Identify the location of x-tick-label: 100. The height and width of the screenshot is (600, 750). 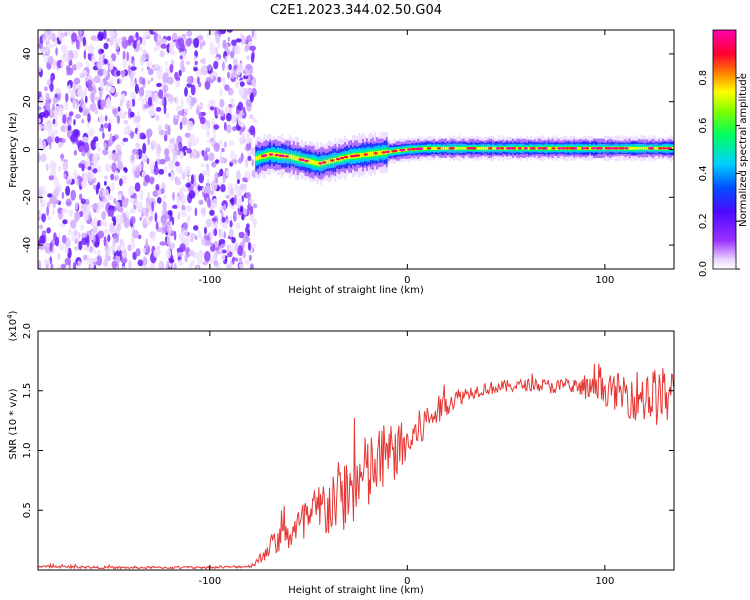
(604, 280).